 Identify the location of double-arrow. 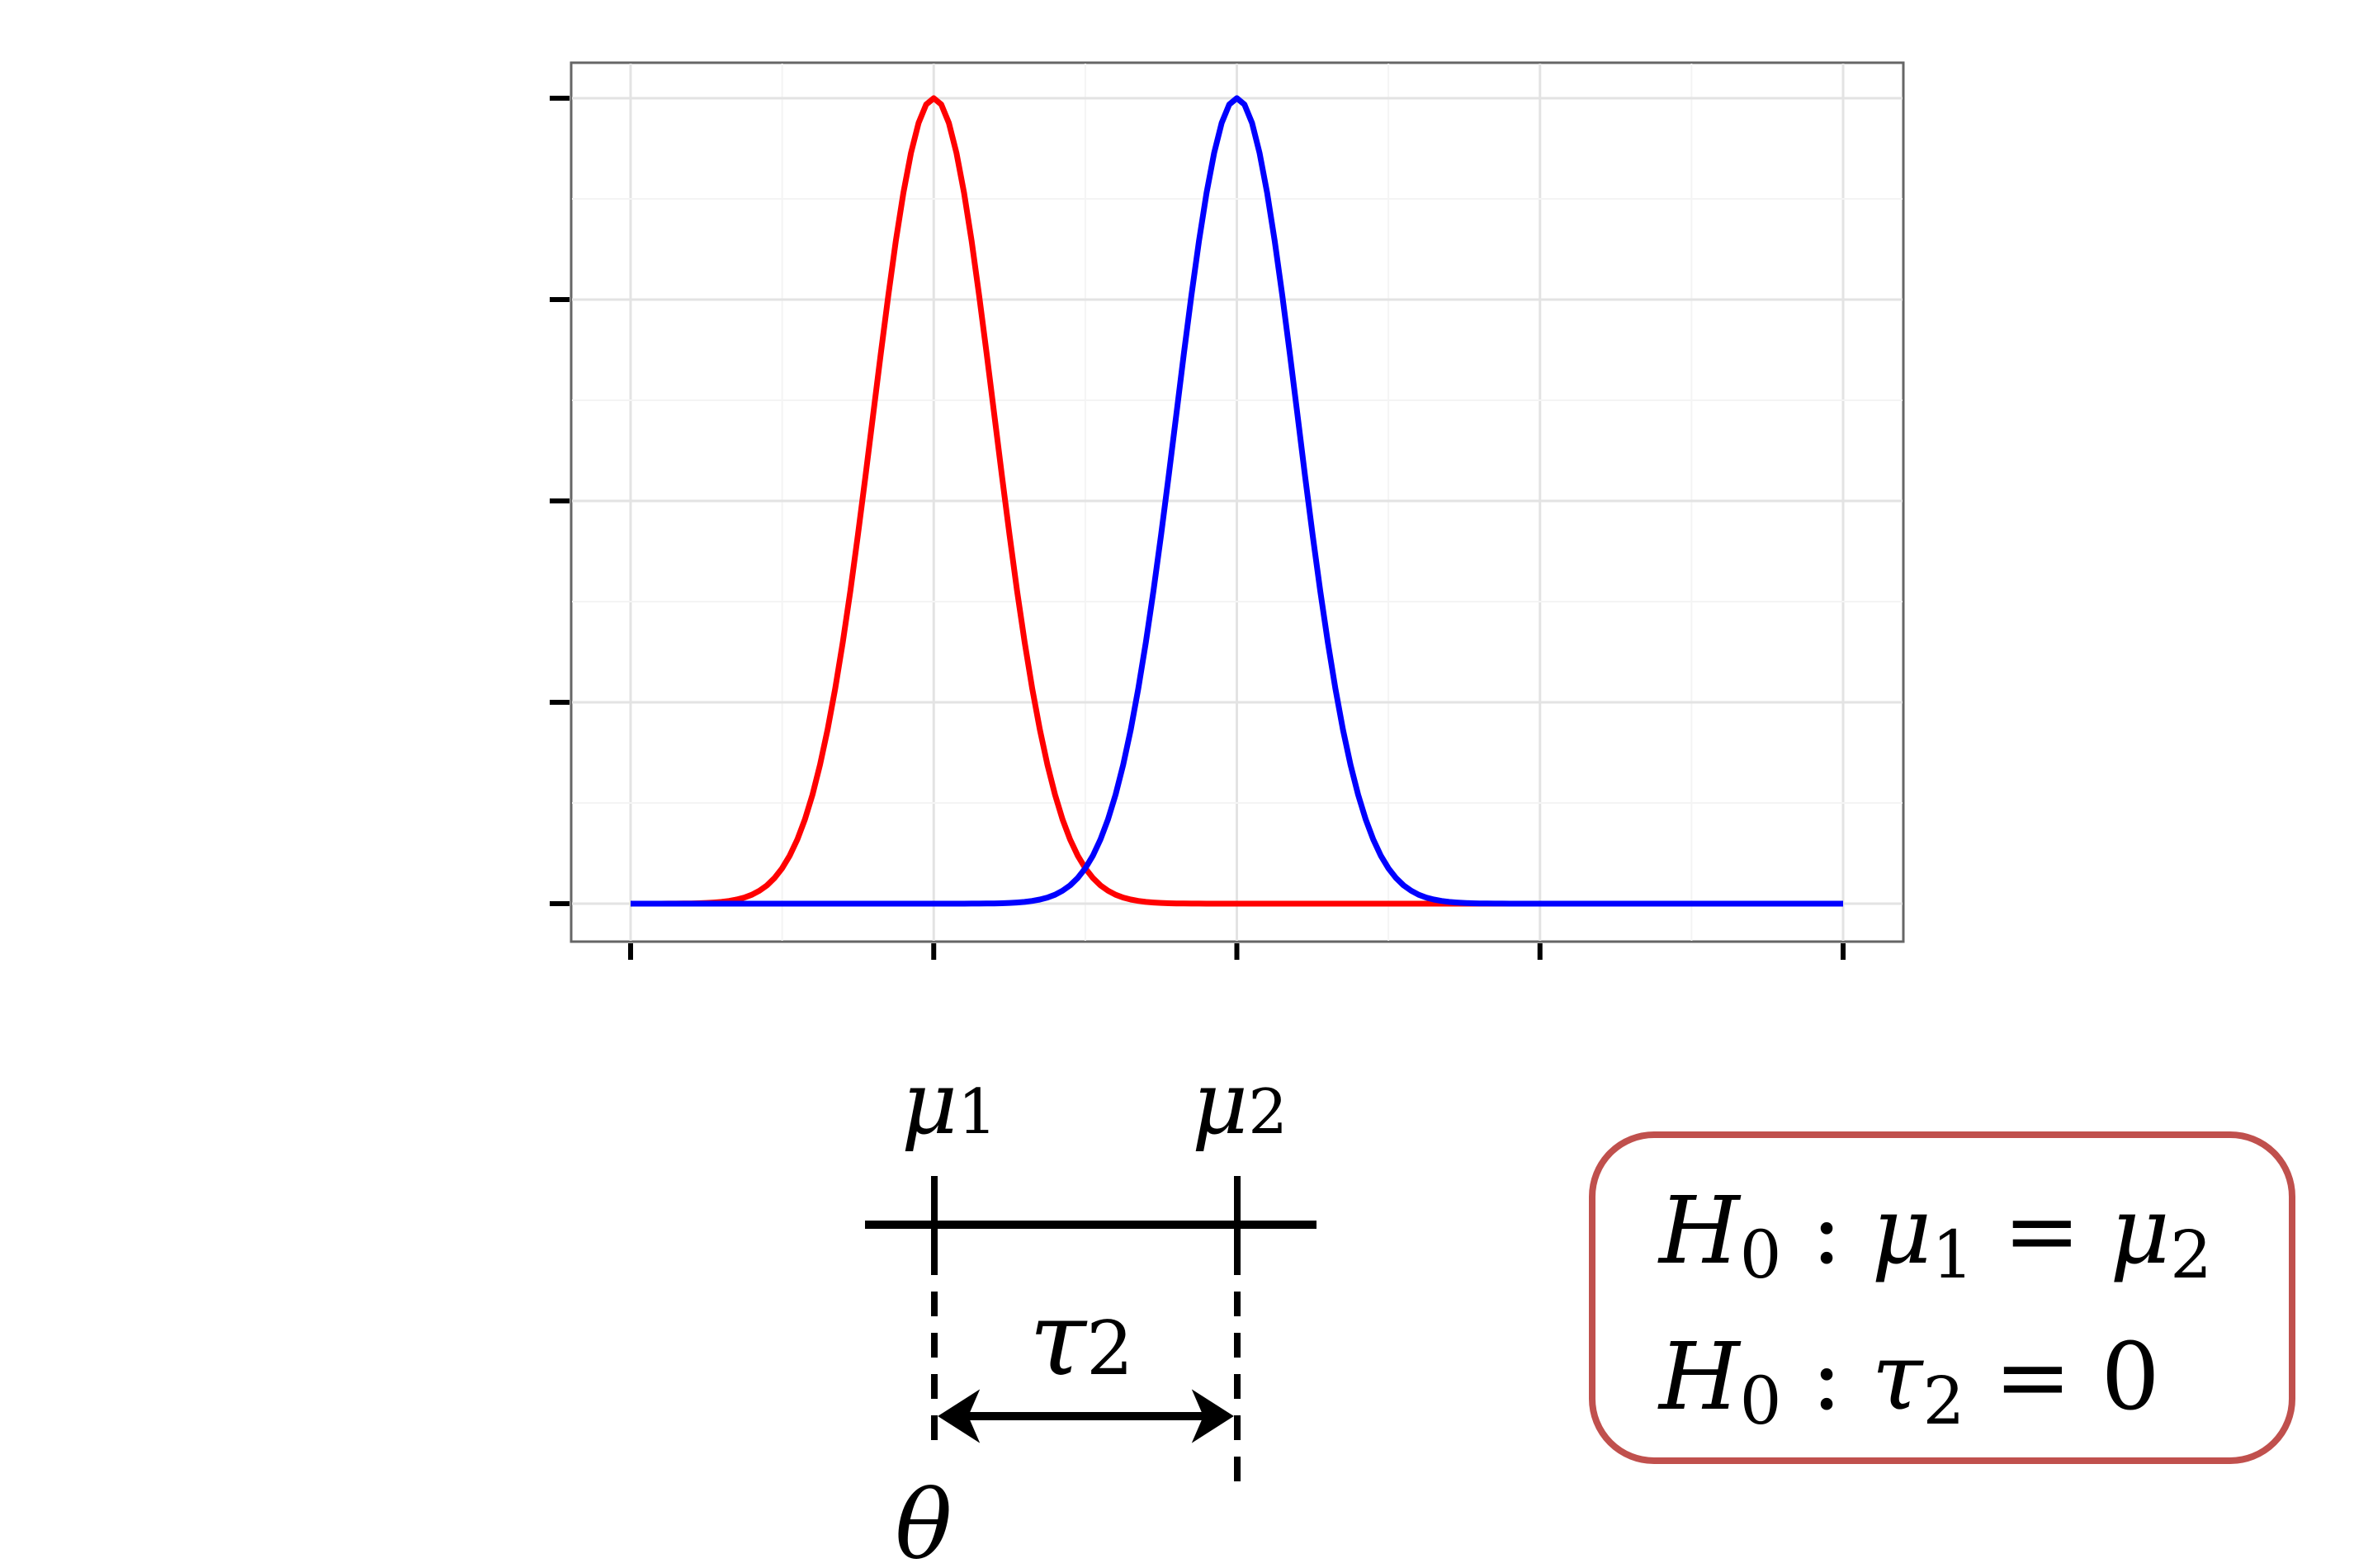
(1086, 1416).